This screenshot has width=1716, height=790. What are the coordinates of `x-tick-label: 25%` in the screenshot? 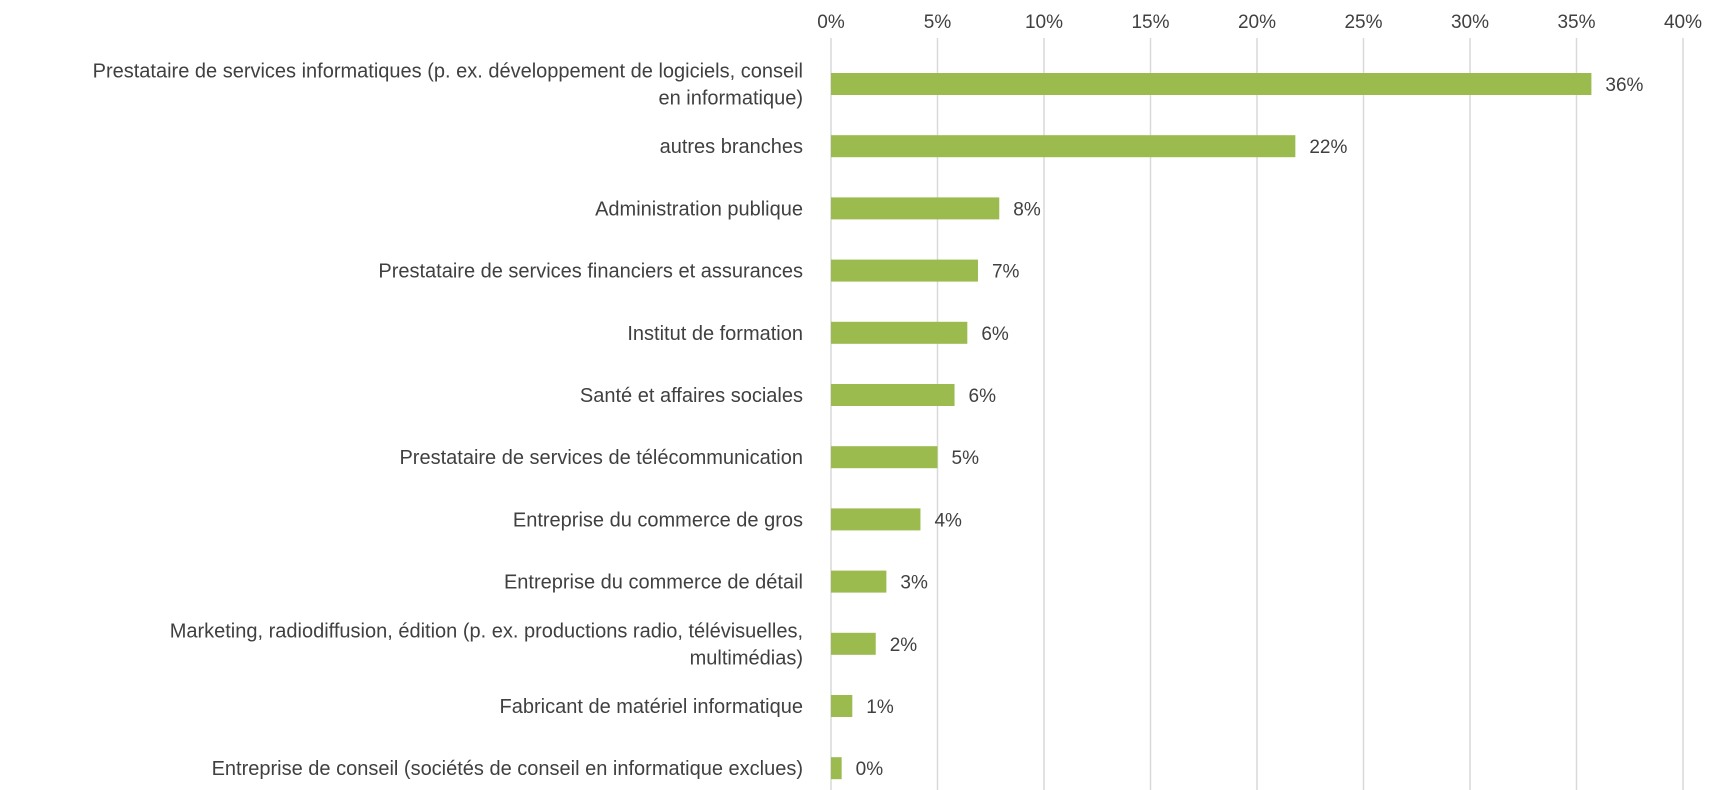 It's located at (1363, 22).